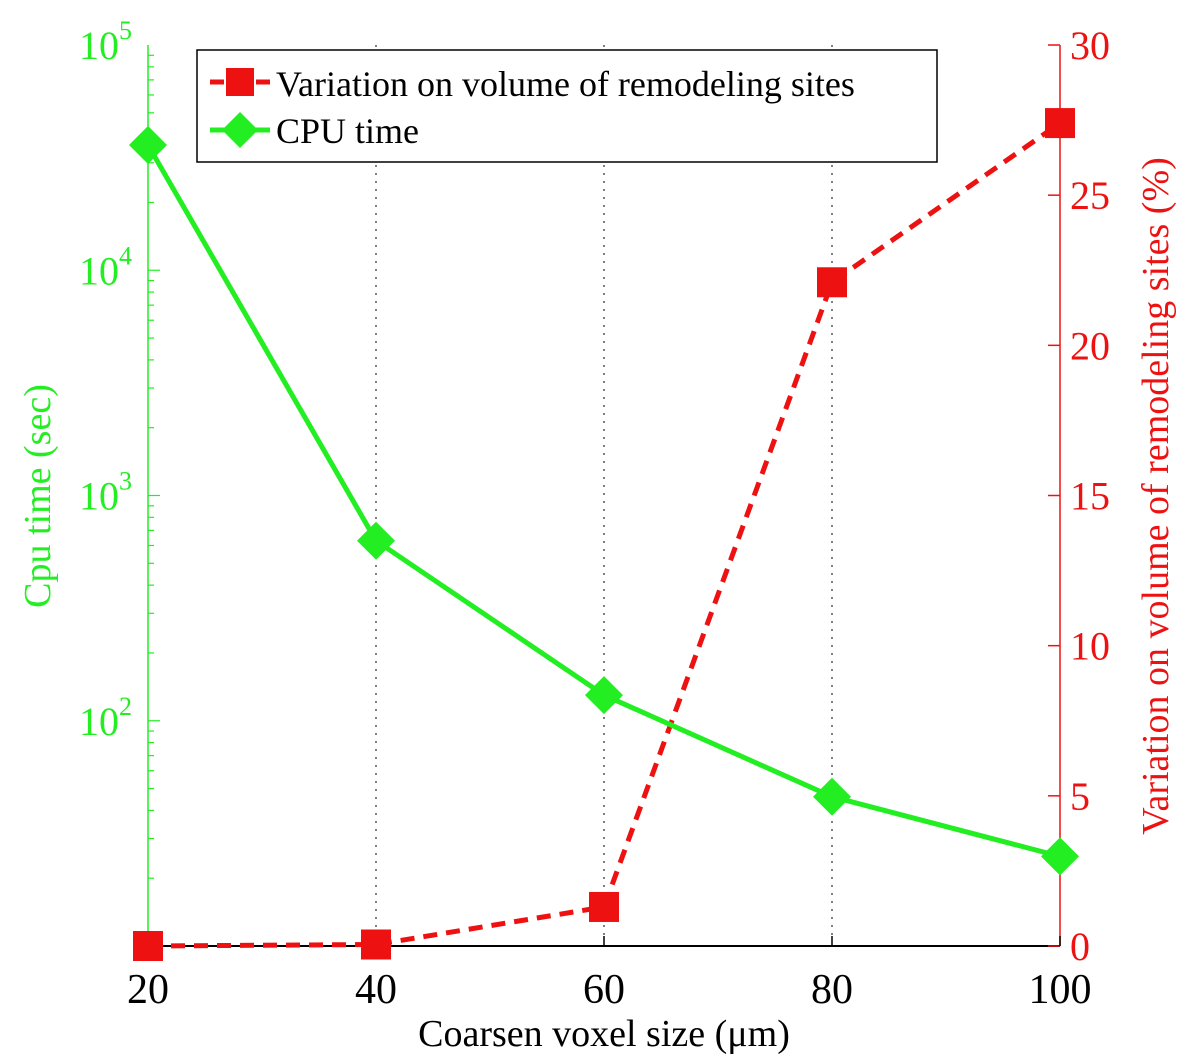  Describe the element at coordinates (565, 84) in the screenshot. I see `legend-label-variation: Variation on volume of remodeling sites` at that location.